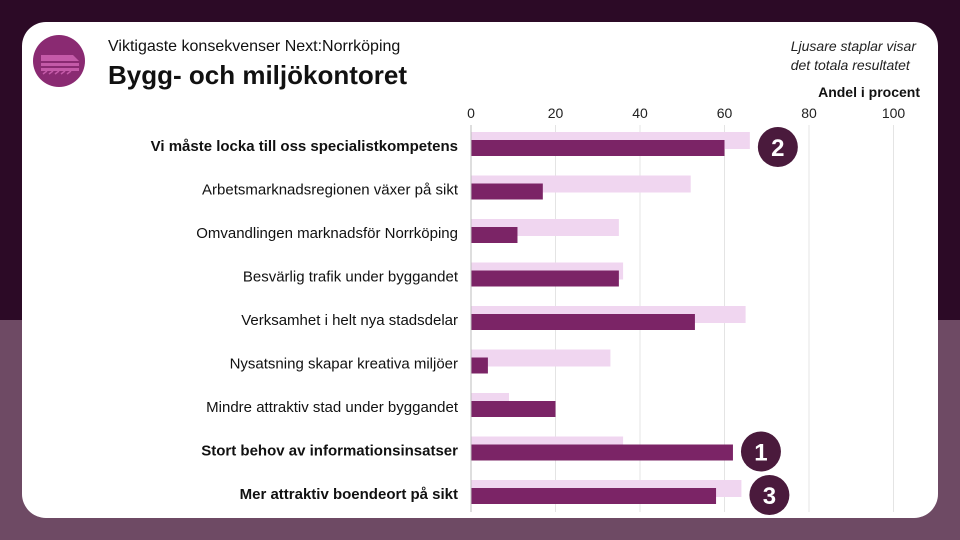  Describe the element at coordinates (327, 233) in the screenshot. I see `category-label: Omvandlingen marknadsför Norrköping` at that location.